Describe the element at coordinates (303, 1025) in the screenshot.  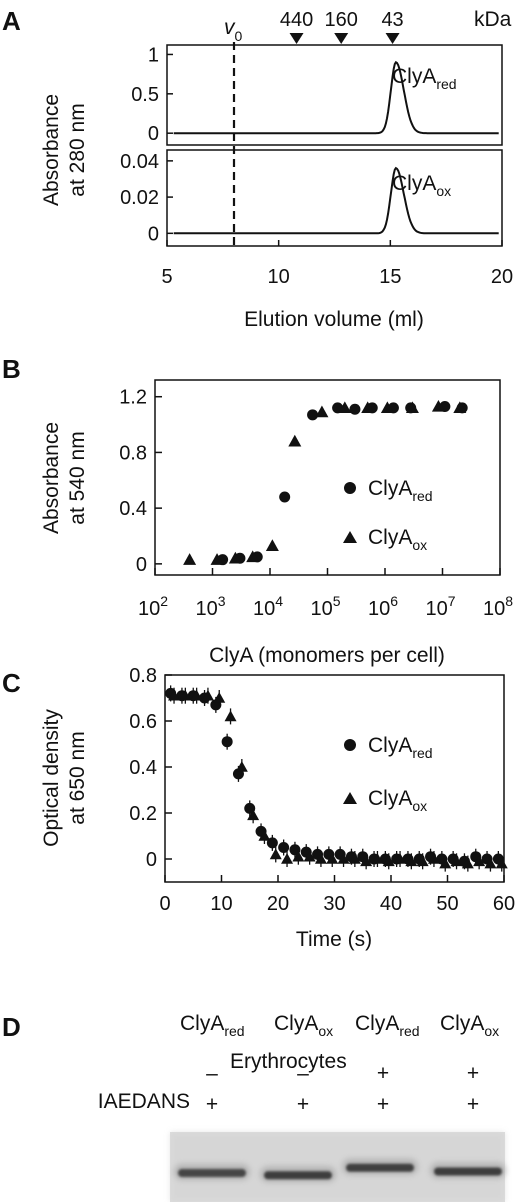
I see `column-header: ClyAox` at that location.